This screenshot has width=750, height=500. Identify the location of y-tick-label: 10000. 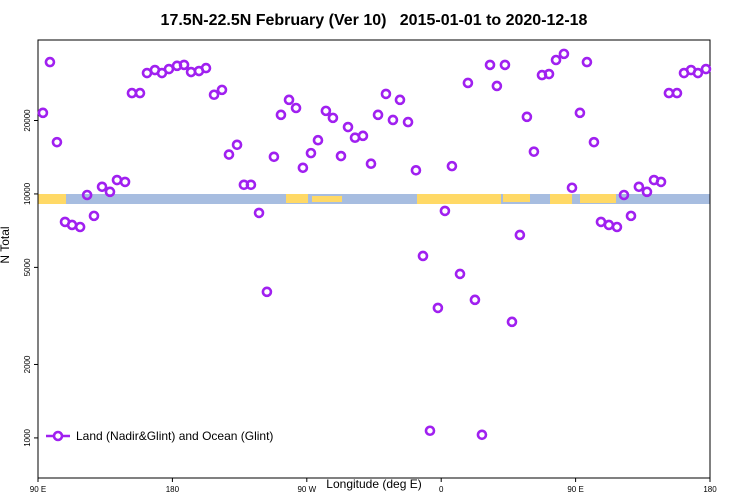
(27, 193).